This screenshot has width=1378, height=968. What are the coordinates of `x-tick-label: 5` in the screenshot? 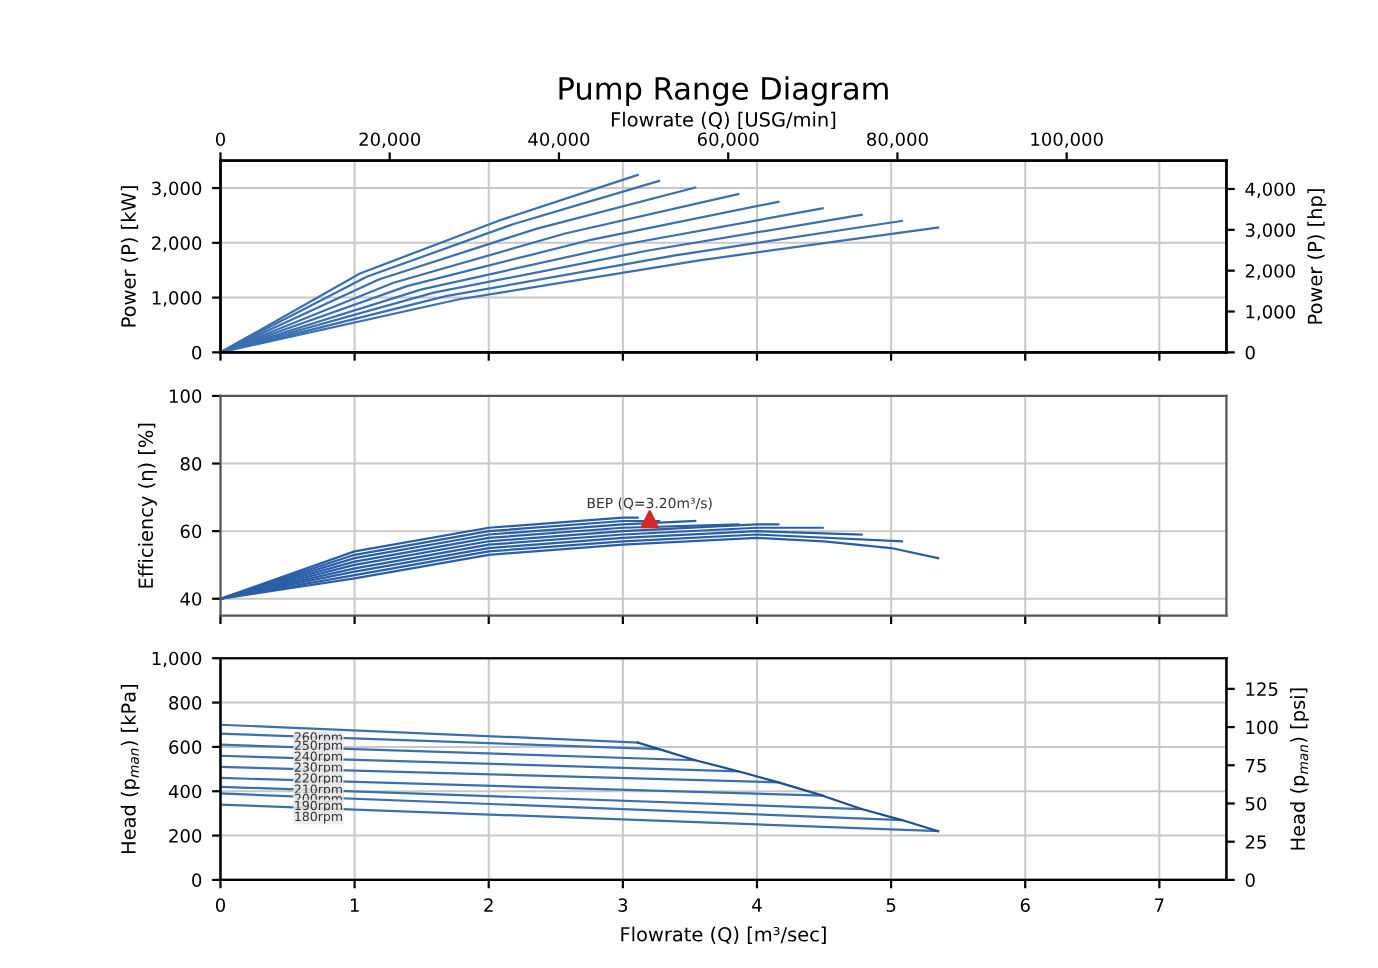 It's located at (891, 905).